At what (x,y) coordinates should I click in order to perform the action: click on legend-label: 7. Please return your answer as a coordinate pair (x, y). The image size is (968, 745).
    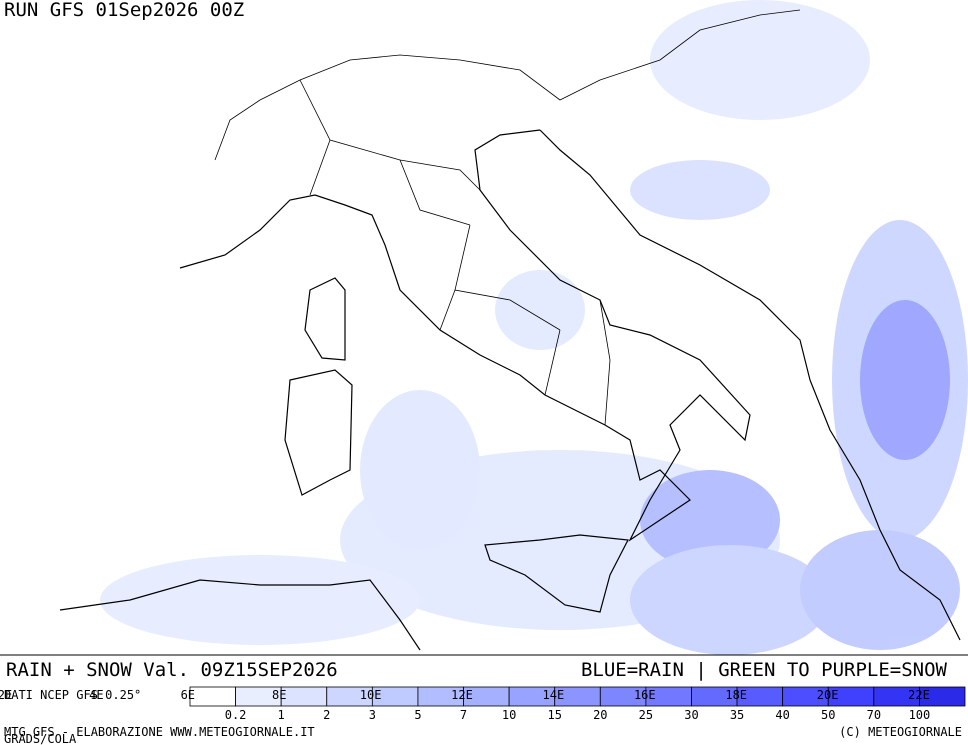
    Looking at the image, I should click on (463, 715).